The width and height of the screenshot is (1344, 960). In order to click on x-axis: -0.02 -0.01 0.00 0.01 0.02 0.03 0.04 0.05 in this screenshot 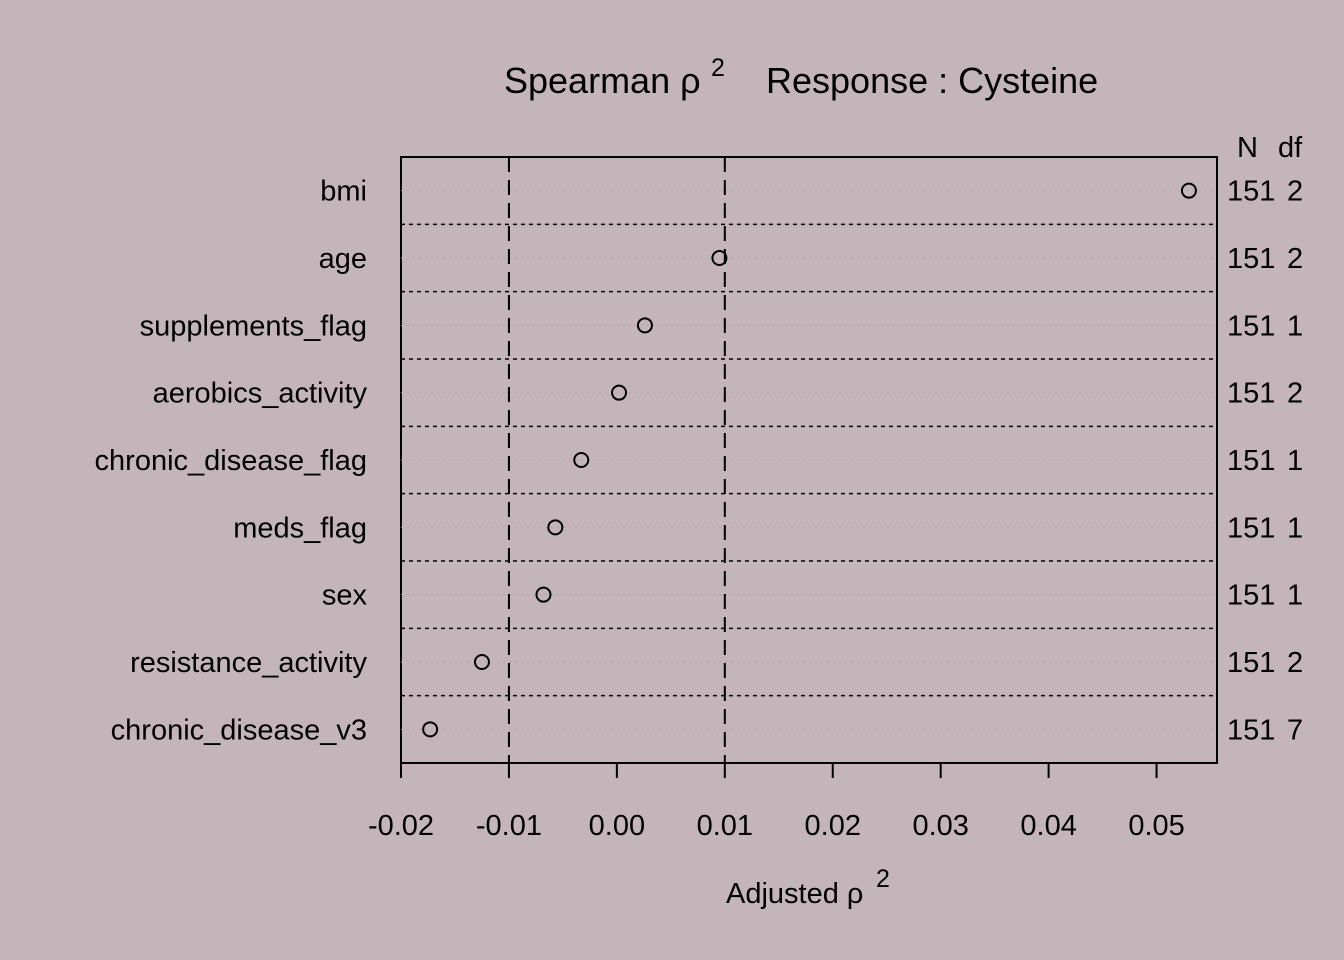, I will do `click(776, 802)`.